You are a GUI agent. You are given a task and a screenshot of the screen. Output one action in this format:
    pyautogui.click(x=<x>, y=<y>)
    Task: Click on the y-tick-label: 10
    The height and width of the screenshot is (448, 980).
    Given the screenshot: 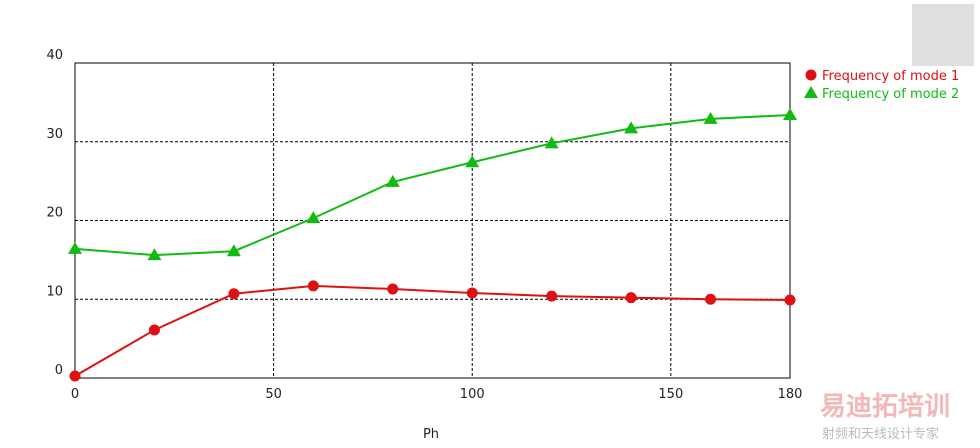 What is the action you would take?
    pyautogui.click(x=54, y=291)
    